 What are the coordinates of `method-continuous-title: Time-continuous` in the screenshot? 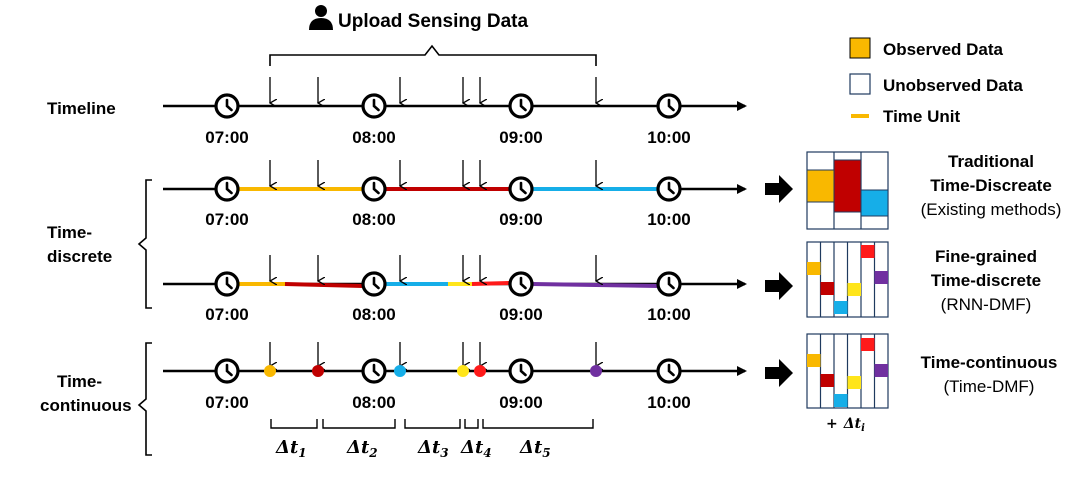 It's located at (989, 362).